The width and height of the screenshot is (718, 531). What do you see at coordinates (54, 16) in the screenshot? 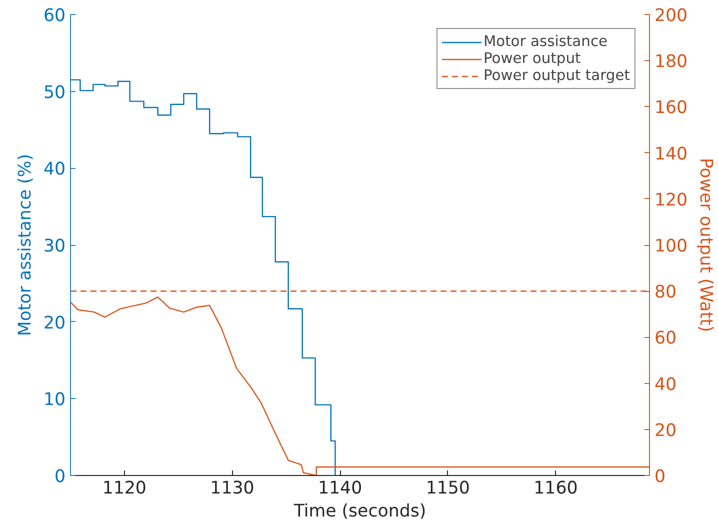
I see `y-tick-label: 60` at bounding box center [54, 16].